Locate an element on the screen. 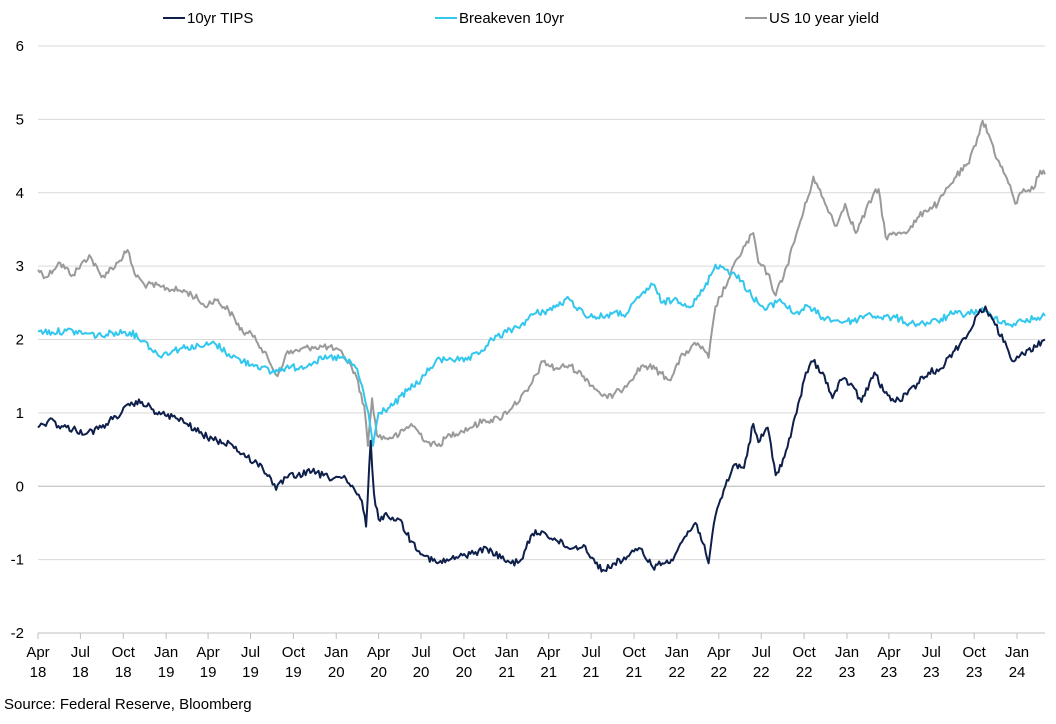 The height and width of the screenshot is (724, 1056). y-tick-label: -2 is located at coordinates (17, 633).